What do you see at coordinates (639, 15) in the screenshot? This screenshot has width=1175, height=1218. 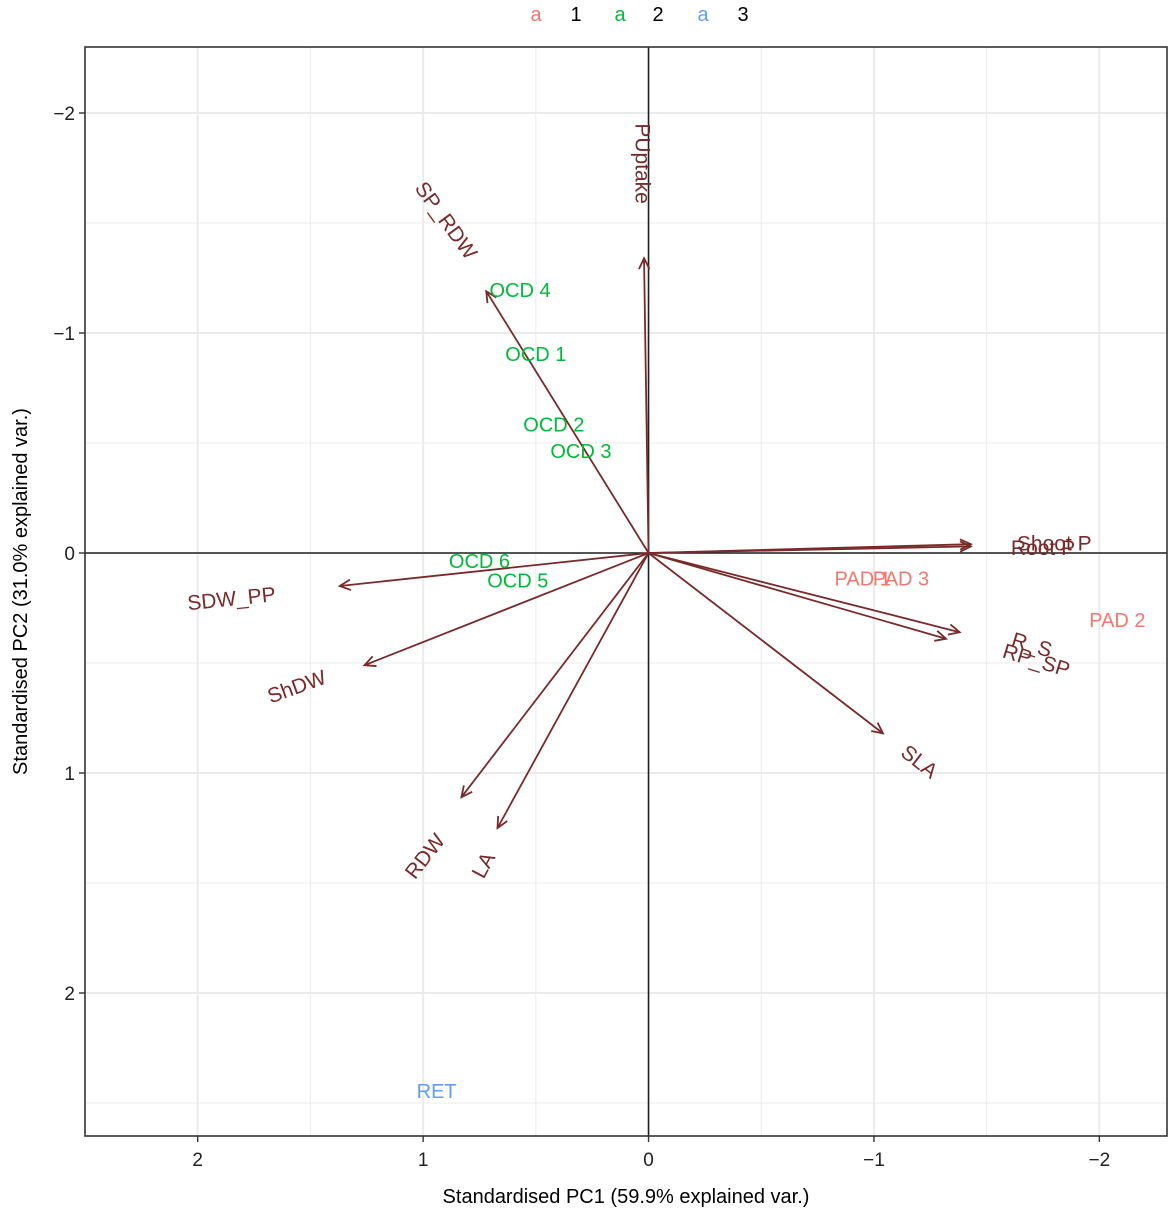 I see `legend: a 1 a 2 a 3` at bounding box center [639, 15].